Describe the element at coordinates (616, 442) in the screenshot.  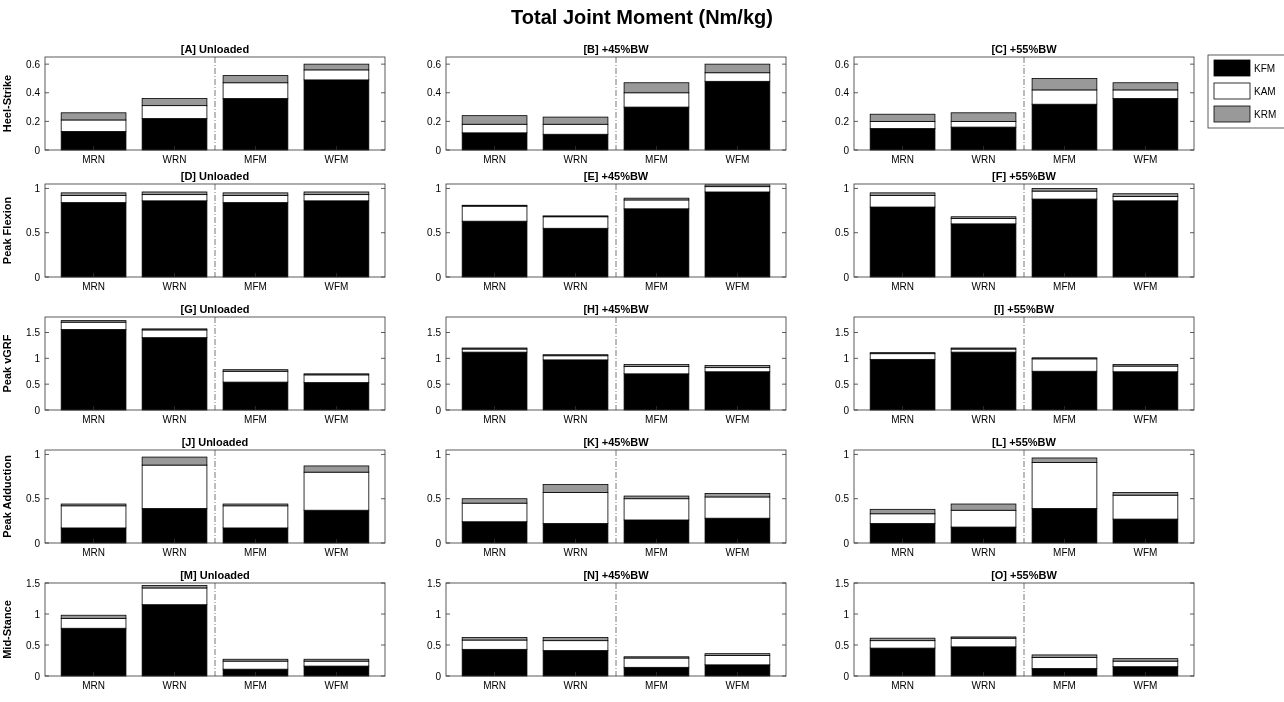
I see `chart-title: [K] +45%BW` at that location.